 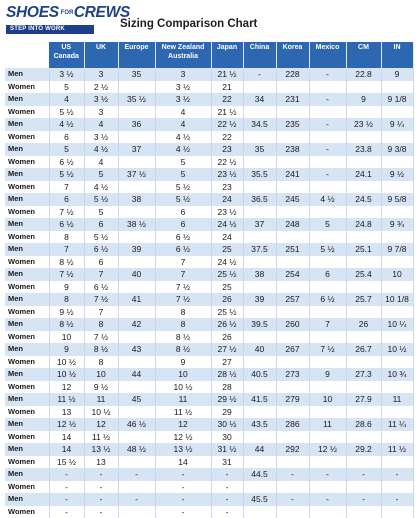 What do you see at coordinates (136, 399) in the screenshot?
I see `size-cell: 45` at bounding box center [136, 399].